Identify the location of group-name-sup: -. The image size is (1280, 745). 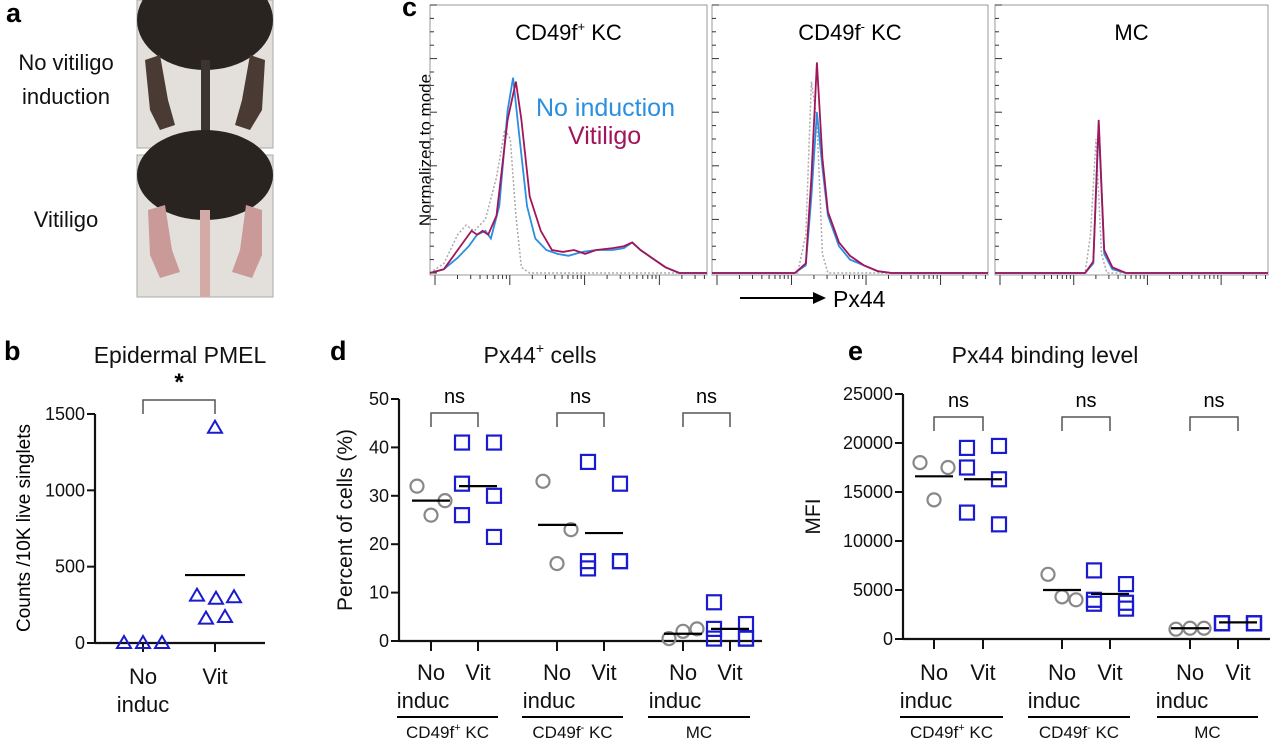
(583, 728).